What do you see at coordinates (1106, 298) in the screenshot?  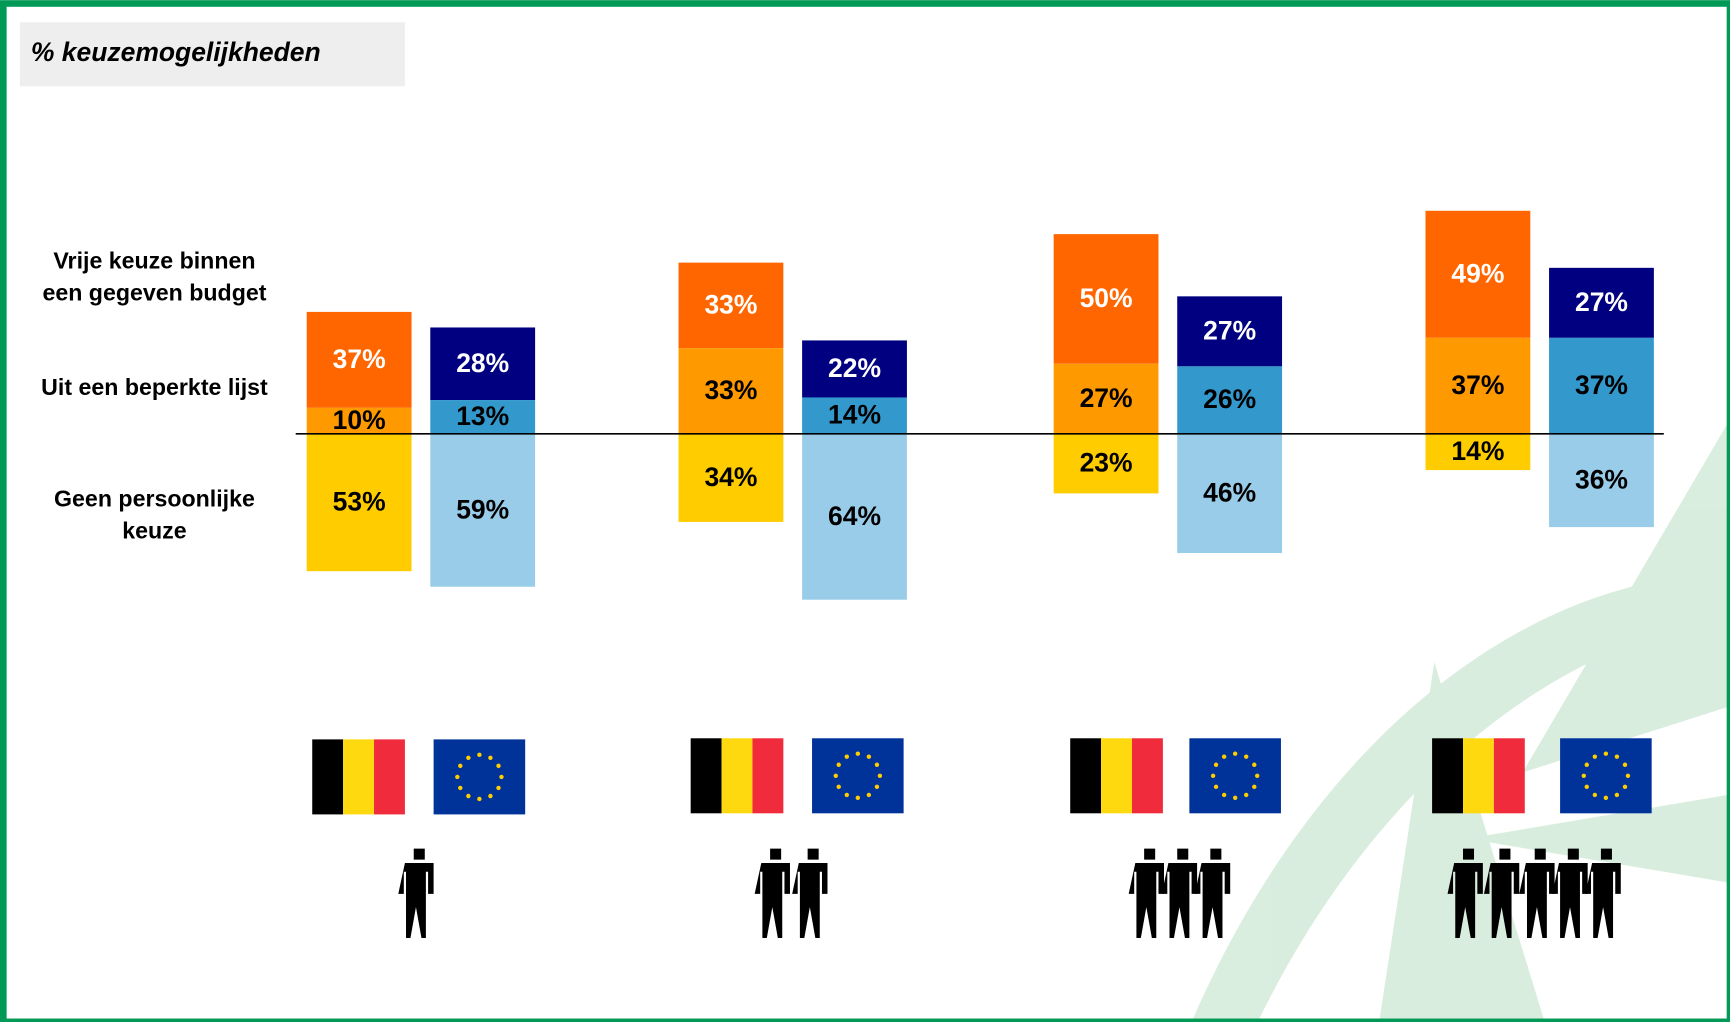 I see `data-label: 50%` at bounding box center [1106, 298].